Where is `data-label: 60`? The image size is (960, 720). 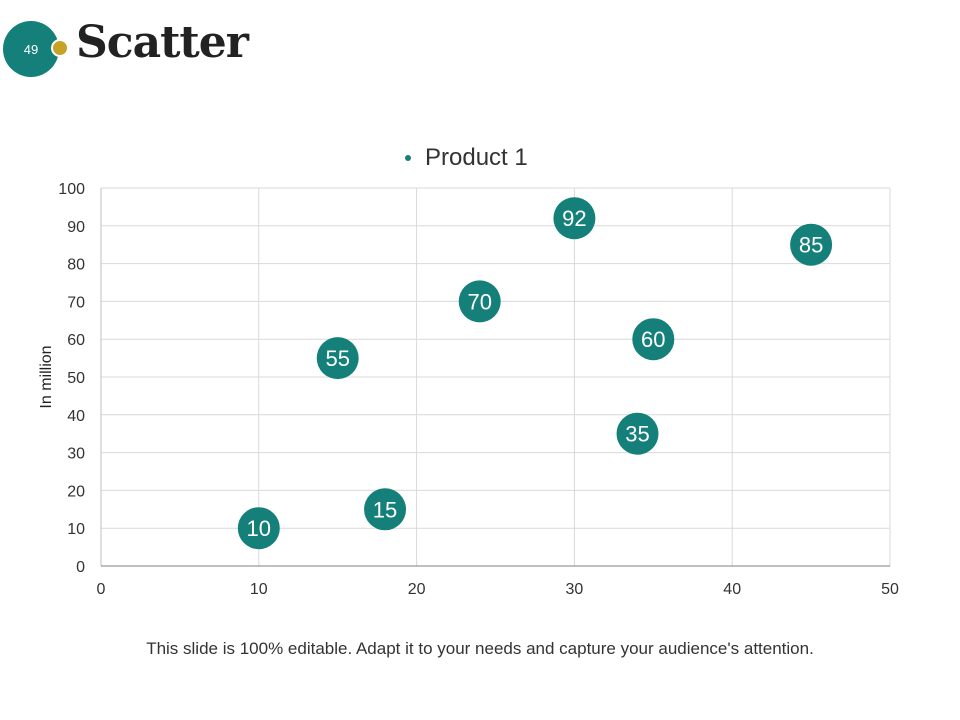
data-label: 60 is located at coordinates (653, 339).